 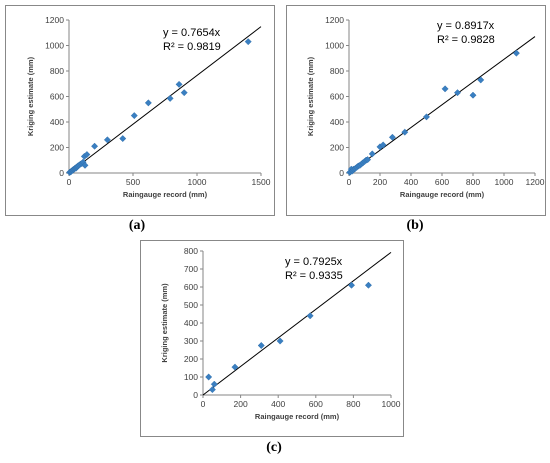 I want to click on chart-c-x-axis-label: Raingauge record (mm), so click(x=297, y=416).